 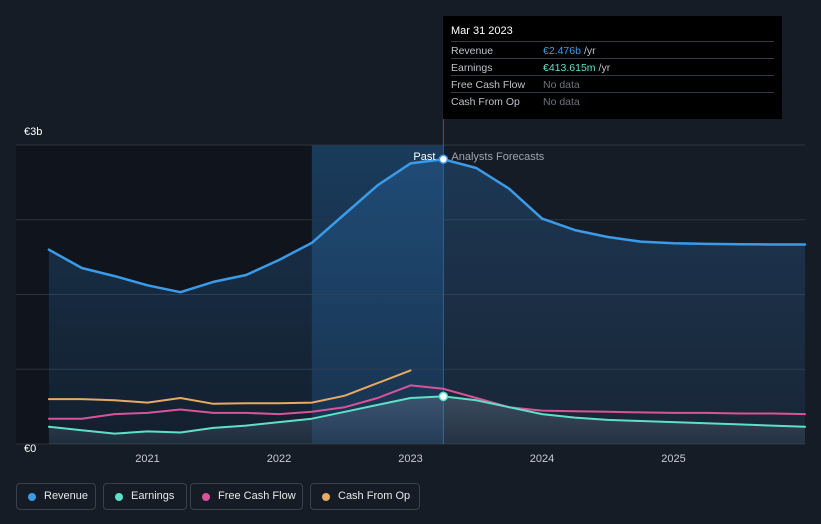 I want to click on x-tick-label: 2021, so click(x=147, y=459).